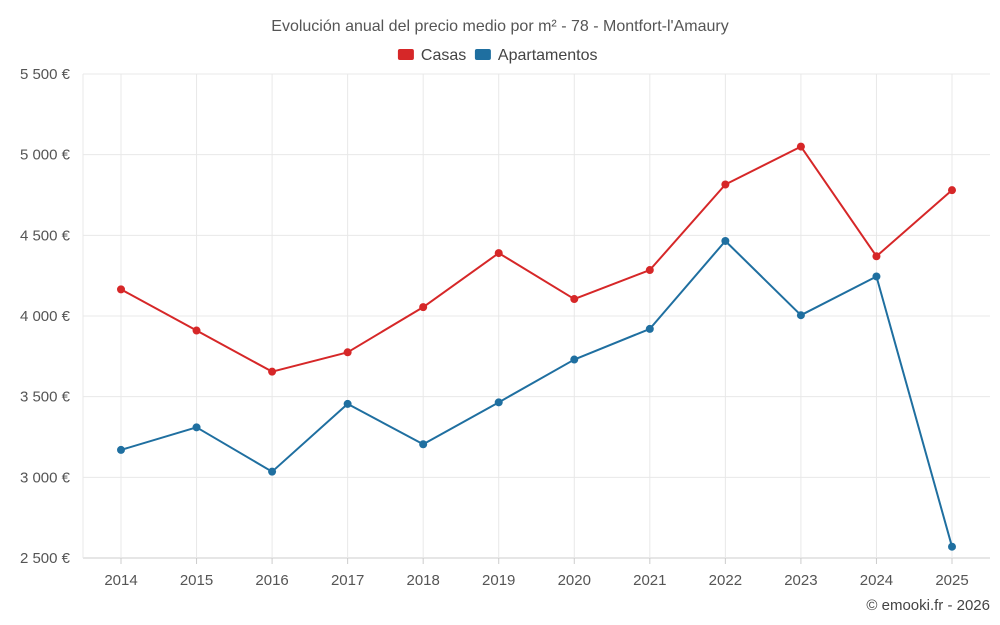 Image resolution: width=1000 pixels, height=625 pixels. I want to click on y-tick-label: 4 000 €, so click(45, 316).